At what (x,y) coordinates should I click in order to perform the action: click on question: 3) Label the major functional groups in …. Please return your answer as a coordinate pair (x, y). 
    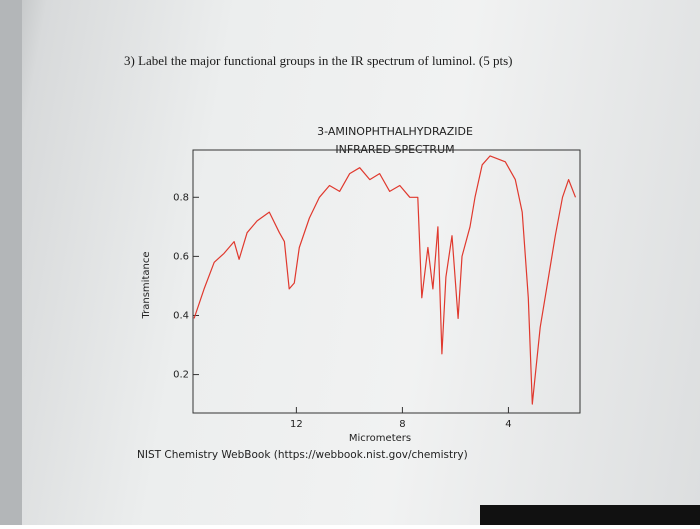
    Looking at the image, I should click on (318, 60).